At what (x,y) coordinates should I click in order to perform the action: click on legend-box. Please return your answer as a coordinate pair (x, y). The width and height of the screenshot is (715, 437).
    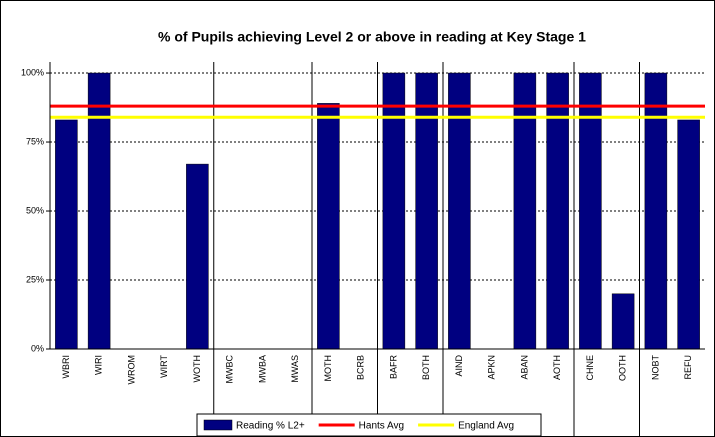
    Looking at the image, I should click on (369, 425).